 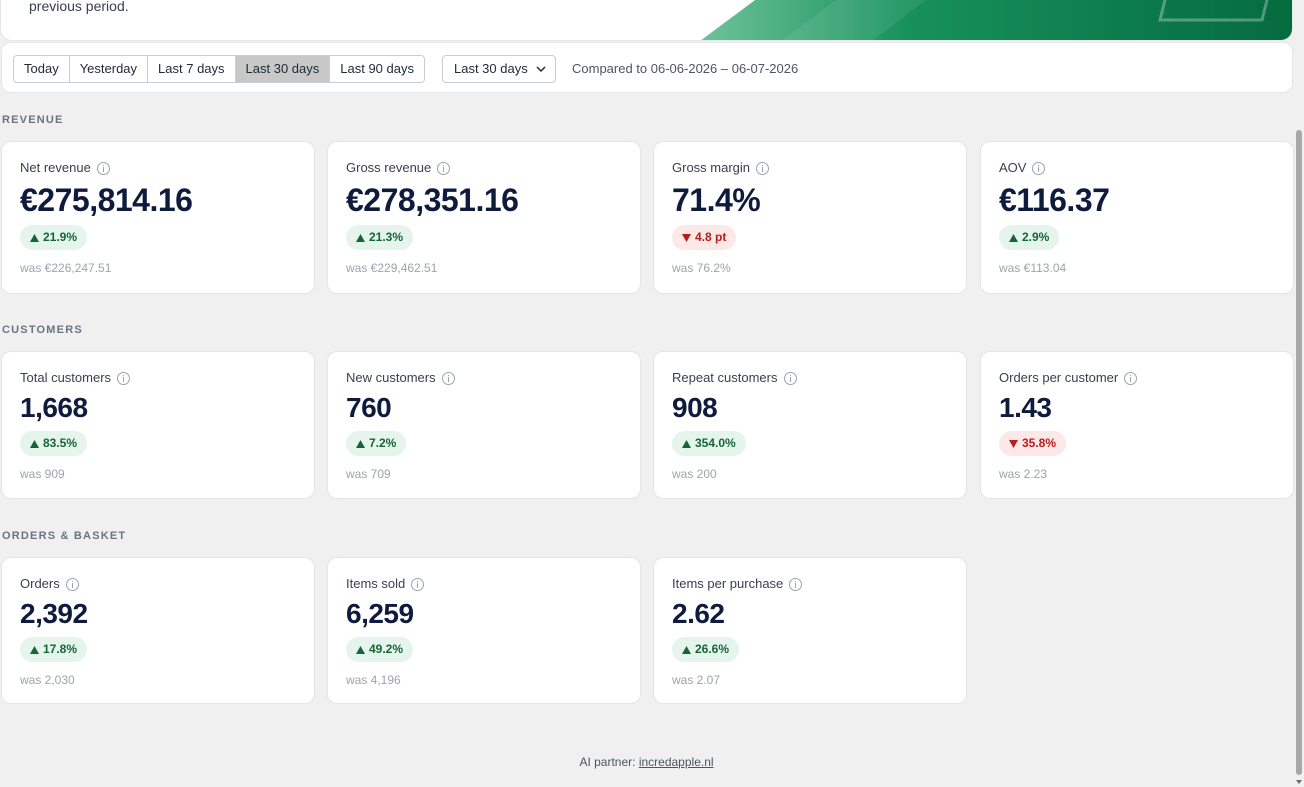 I want to click on change-badge: 17.8%, so click(x=54, y=649).